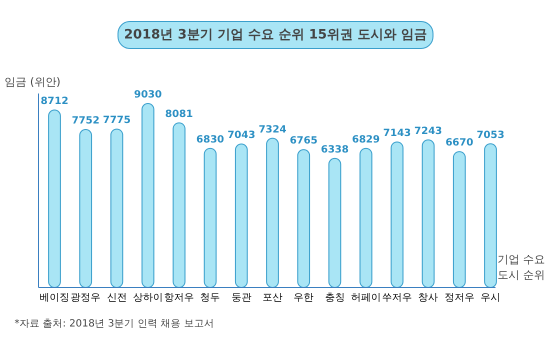 Image resolution: width=550 pixels, height=343 pixels. Describe the element at coordinates (147, 298) in the screenshot. I see `x-tick-label: 상하이` at that location.